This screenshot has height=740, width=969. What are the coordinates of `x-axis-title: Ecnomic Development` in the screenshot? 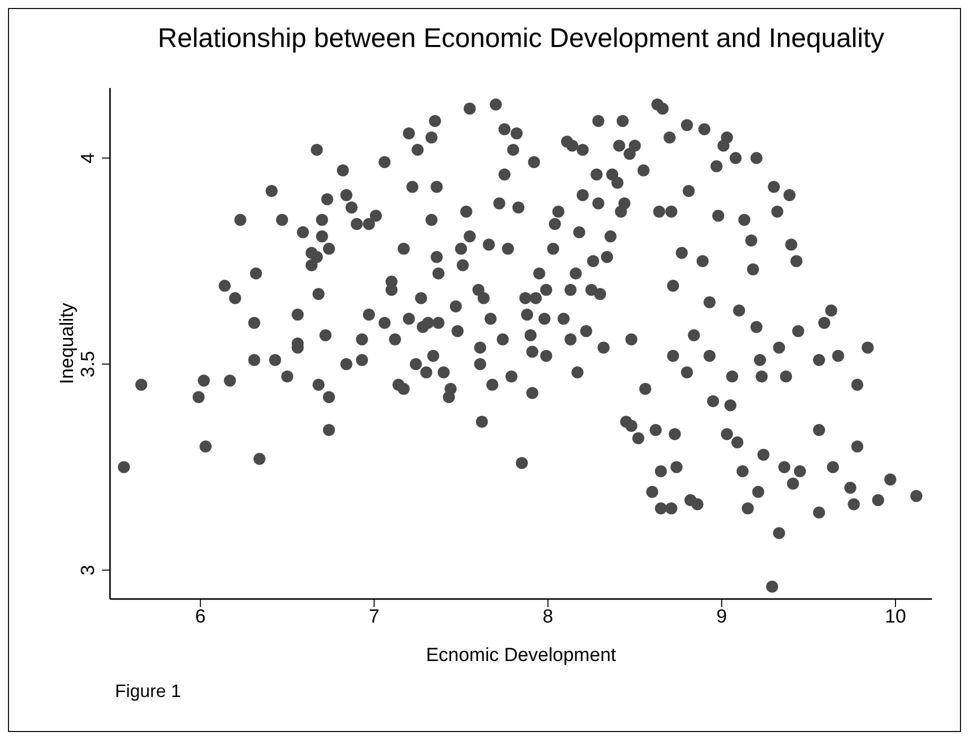 It's located at (521, 655).